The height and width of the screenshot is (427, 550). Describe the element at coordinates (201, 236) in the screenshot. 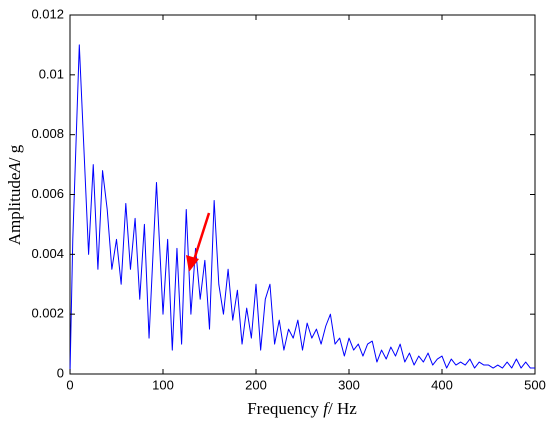

I see `arrow-shaft` at that location.